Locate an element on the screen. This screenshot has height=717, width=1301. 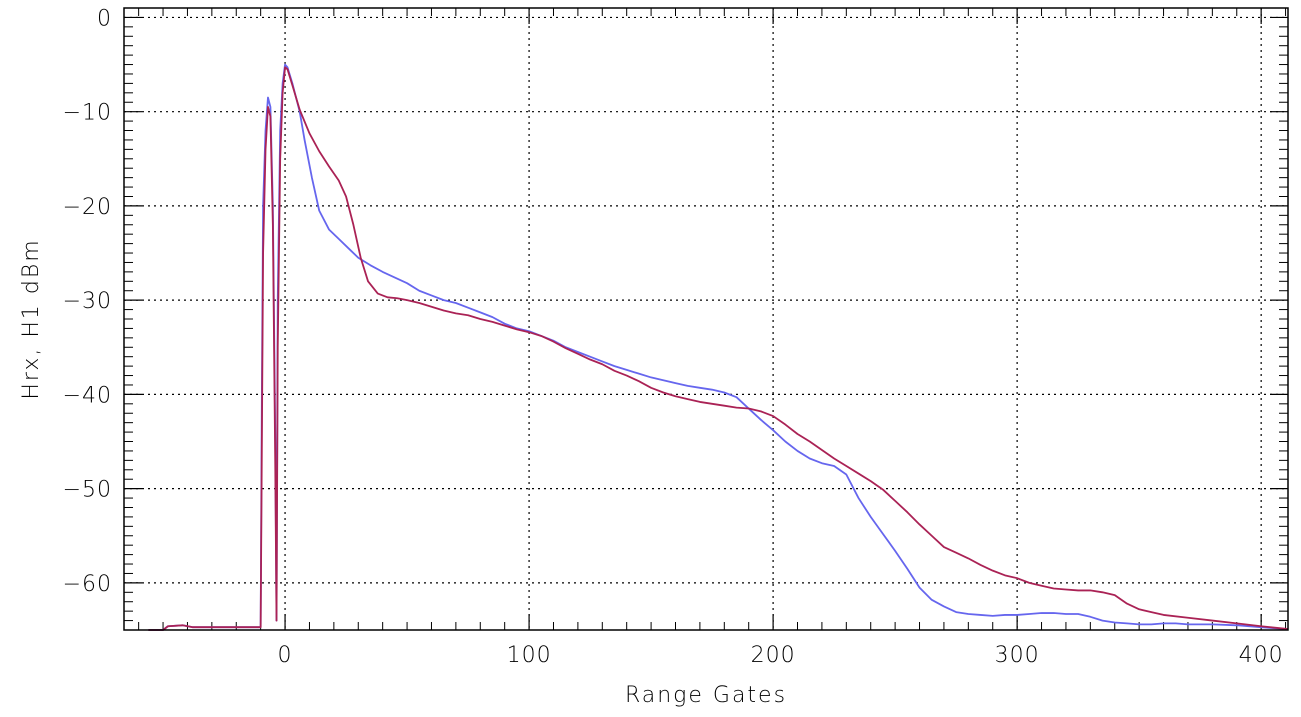
y-axis-title: Hrx, H1 dBm is located at coordinates (31, 318).